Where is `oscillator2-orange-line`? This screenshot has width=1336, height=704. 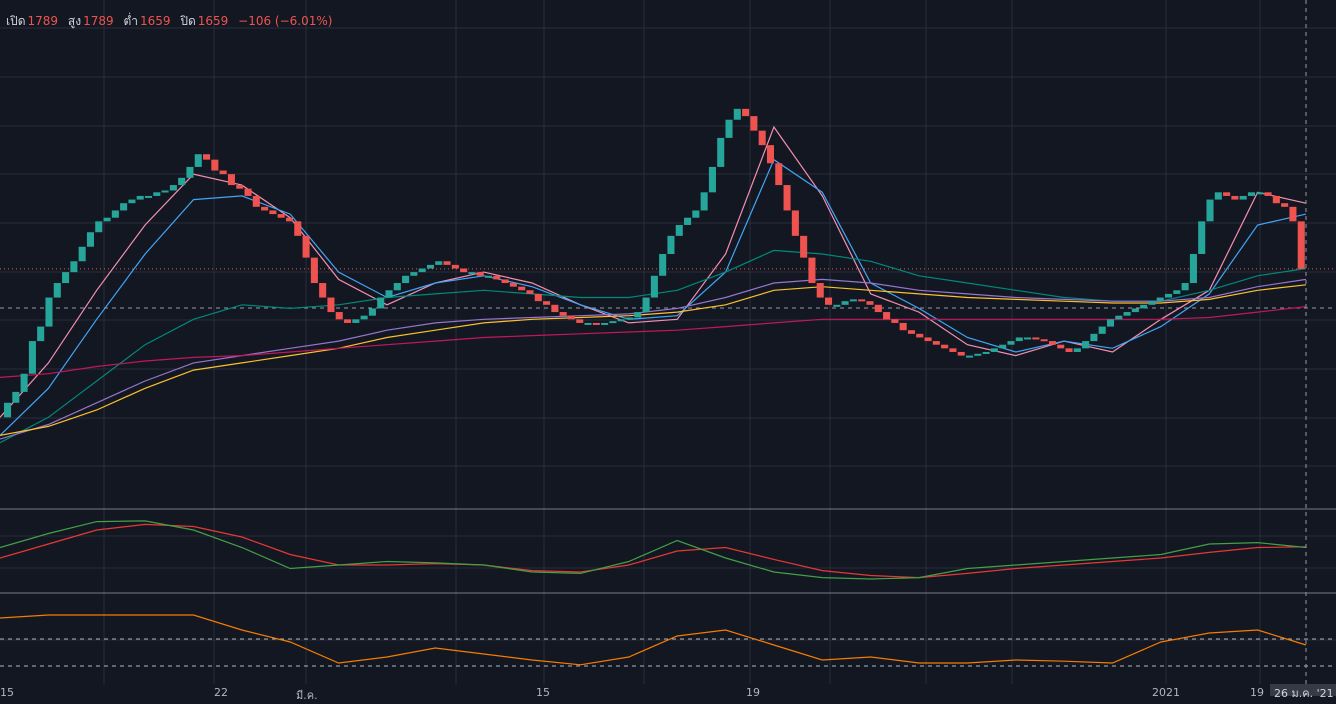
oscillator2-orange-line is located at coordinates (653, 640).